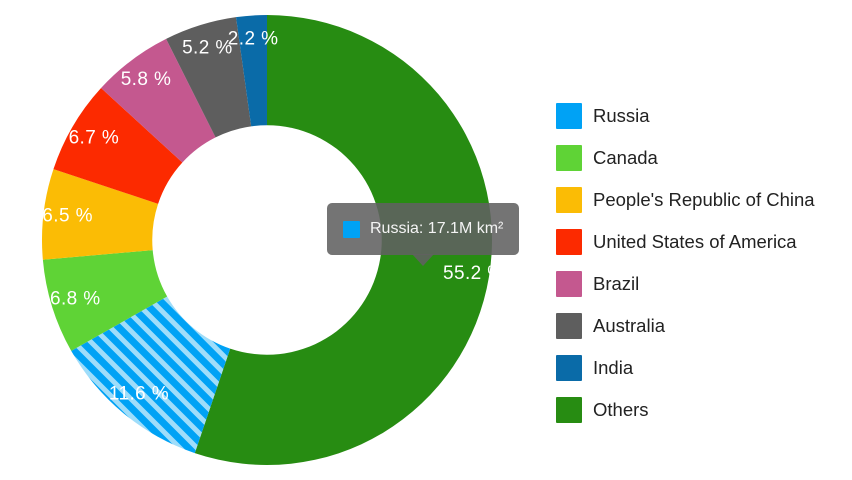 This screenshot has height=480, width=852. Describe the element at coordinates (625, 157) in the screenshot. I see `legend-item-label: Canada` at that location.